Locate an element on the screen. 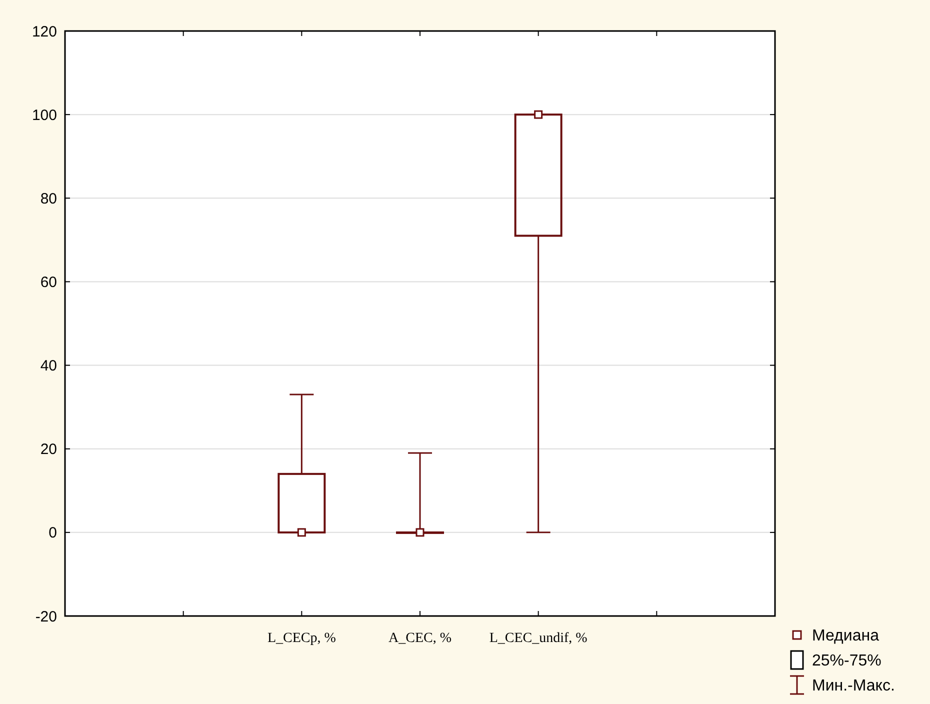 The image size is (930, 704). text: 25%-75% is located at coordinates (847, 661).